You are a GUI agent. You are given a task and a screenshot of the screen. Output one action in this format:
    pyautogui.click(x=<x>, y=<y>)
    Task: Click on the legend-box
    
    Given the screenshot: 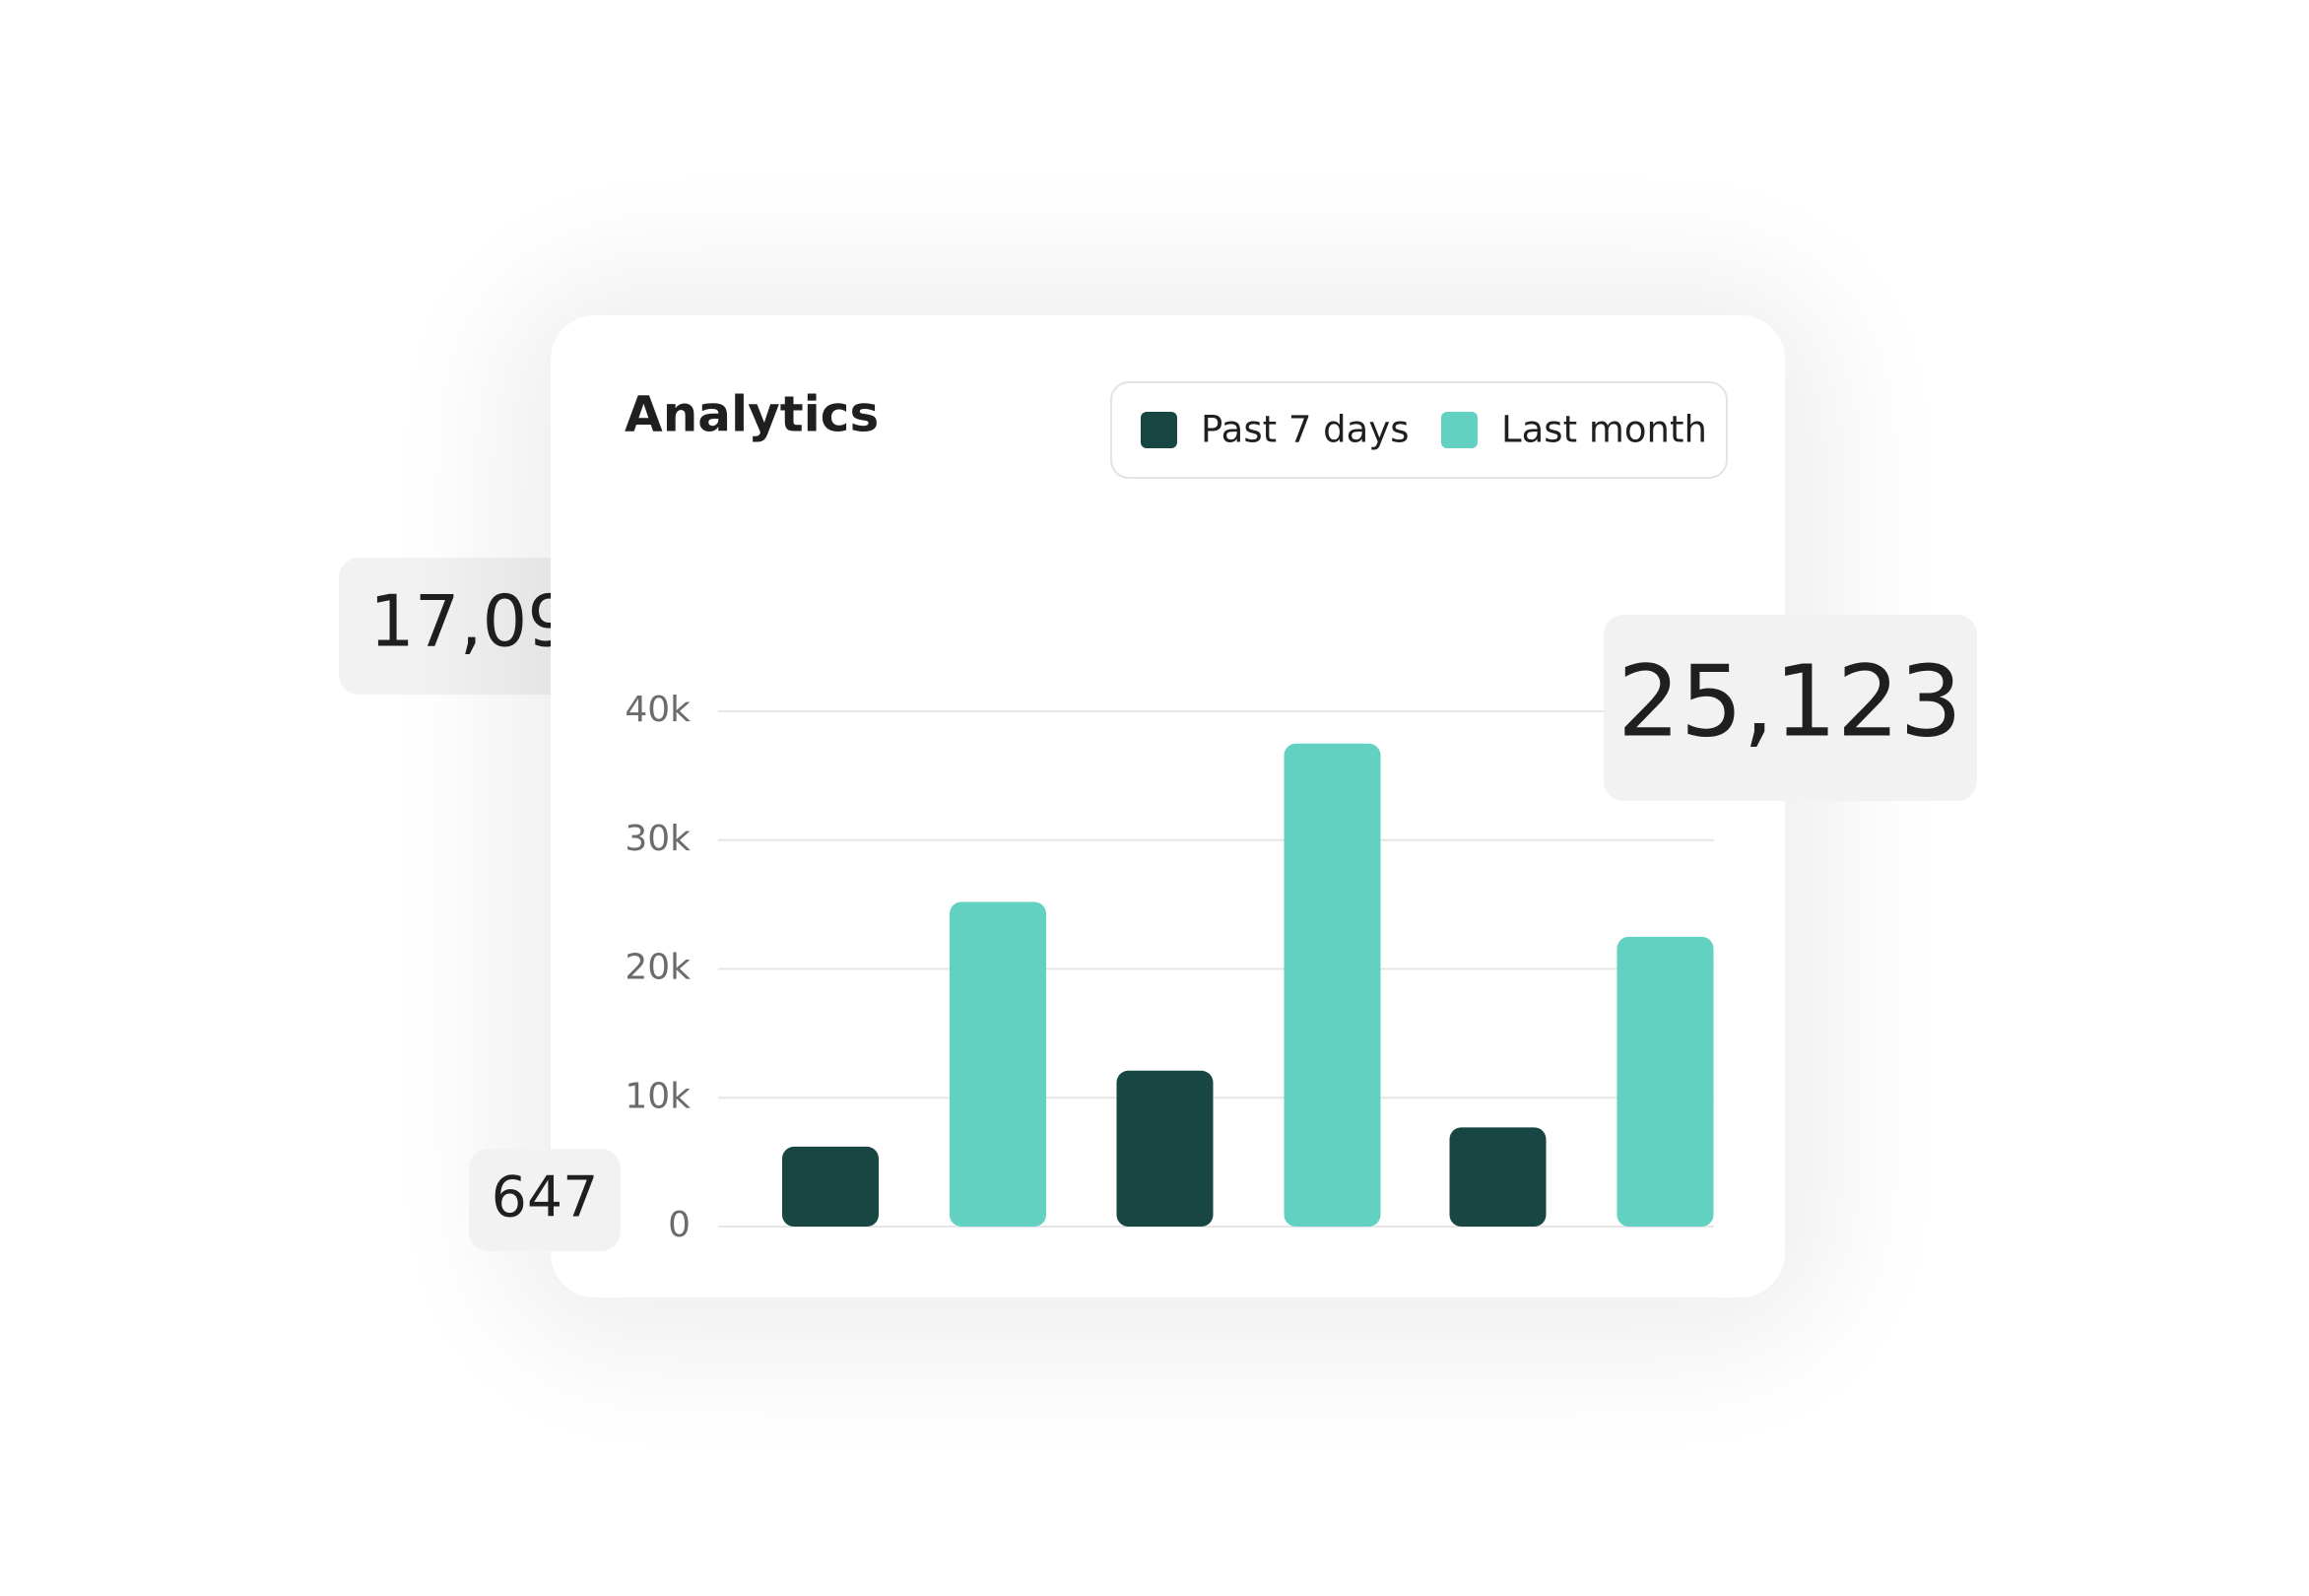 What is the action you would take?
    pyautogui.click(x=1419, y=430)
    